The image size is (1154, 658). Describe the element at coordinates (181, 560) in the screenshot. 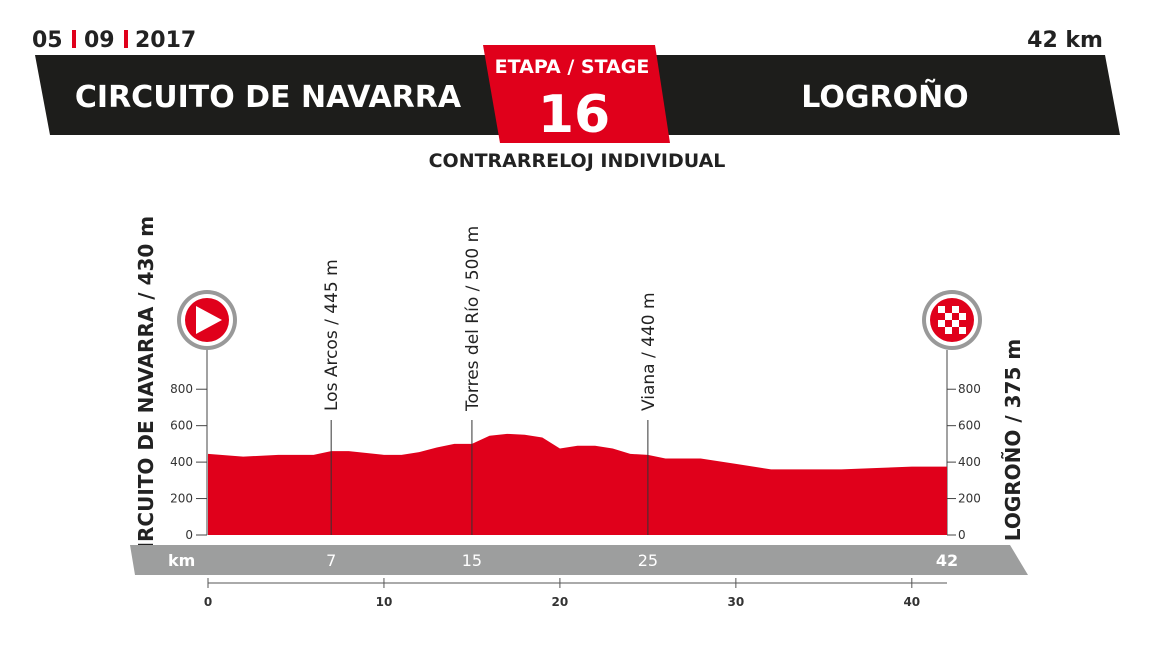

I see `km-label: km` at that location.